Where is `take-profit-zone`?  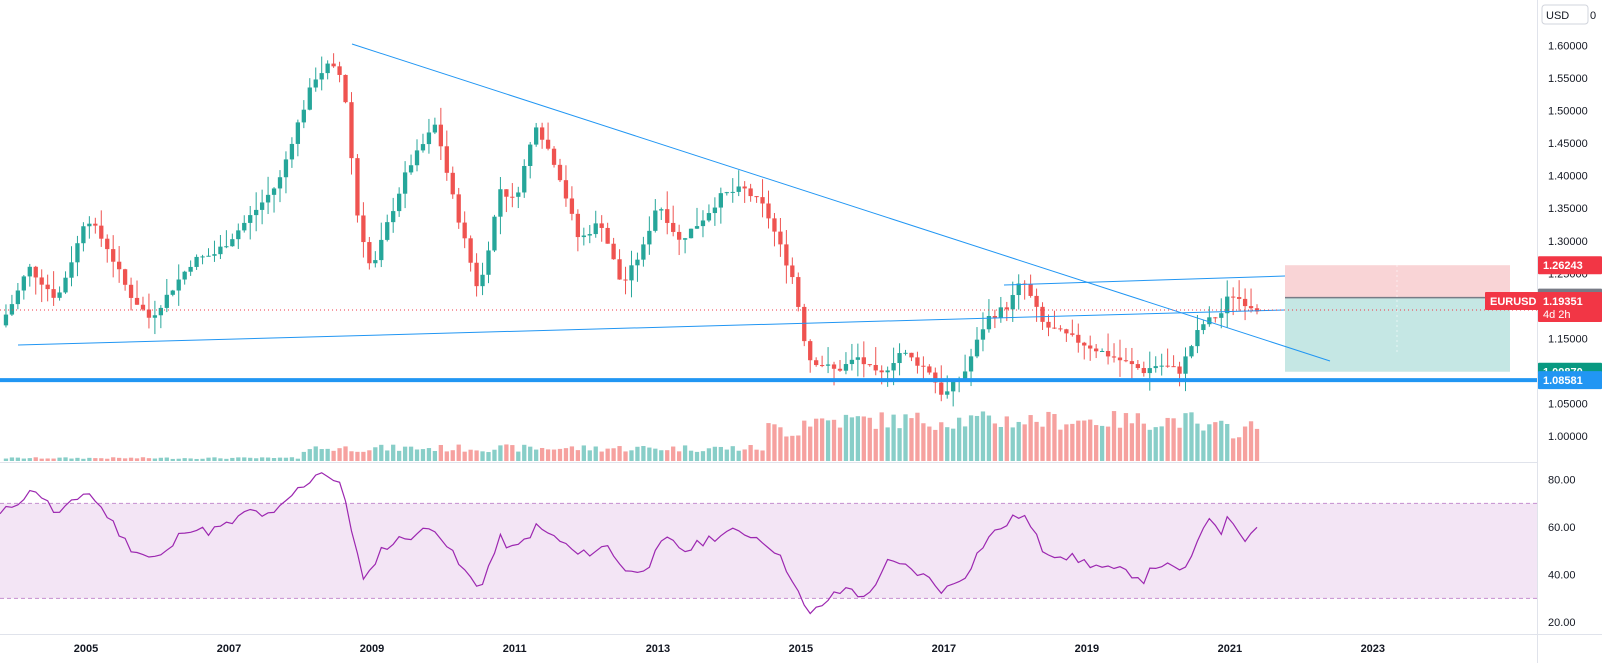 take-profit-zone is located at coordinates (1397, 334).